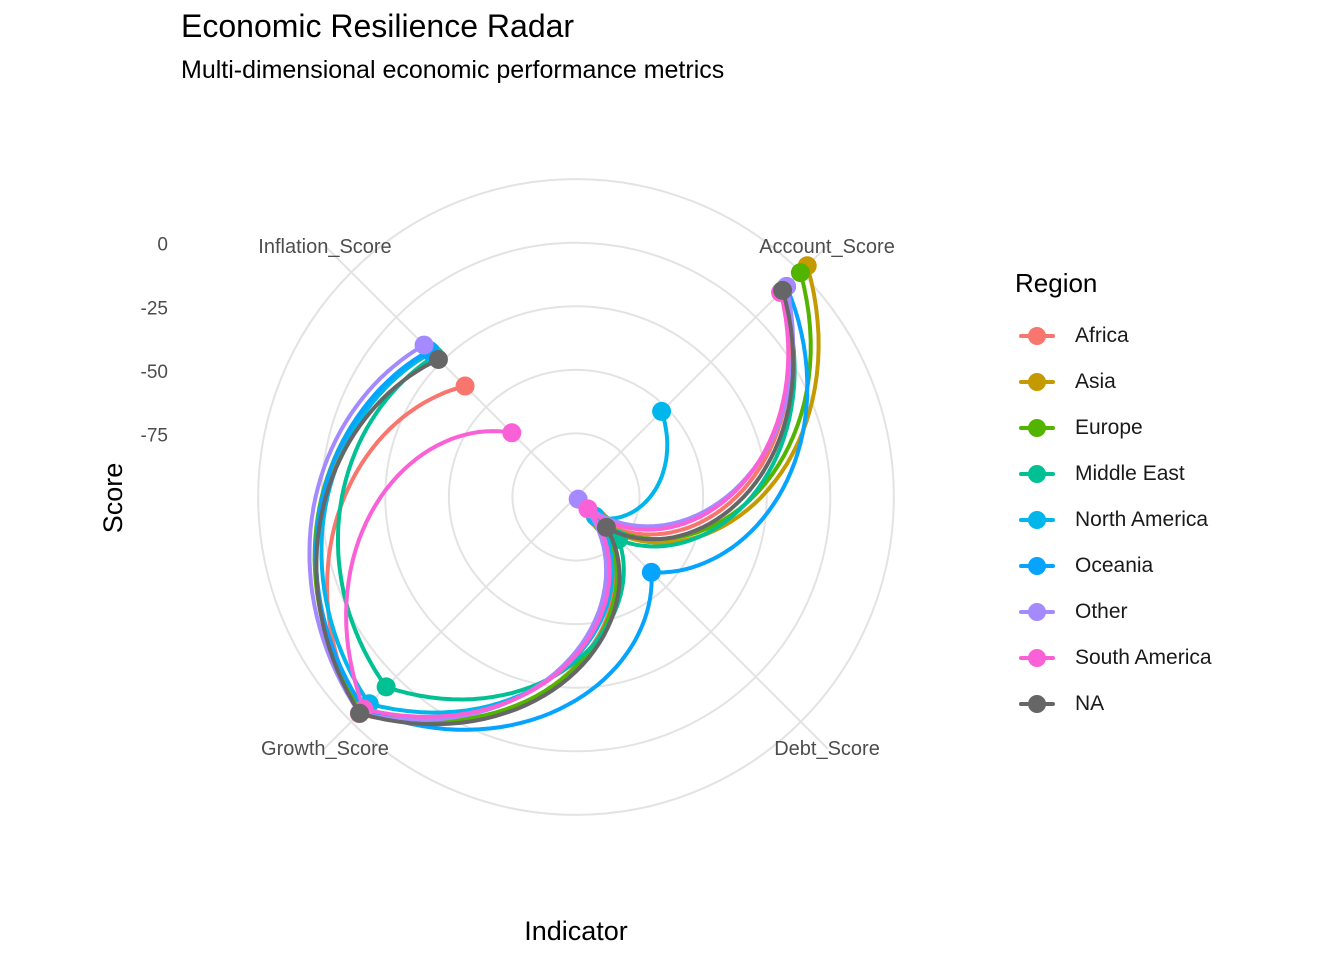 This screenshot has height=960, width=1344. Describe the element at coordinates (154, 308) in the screenshot. I see `radial-tick-label: -25` at that location.